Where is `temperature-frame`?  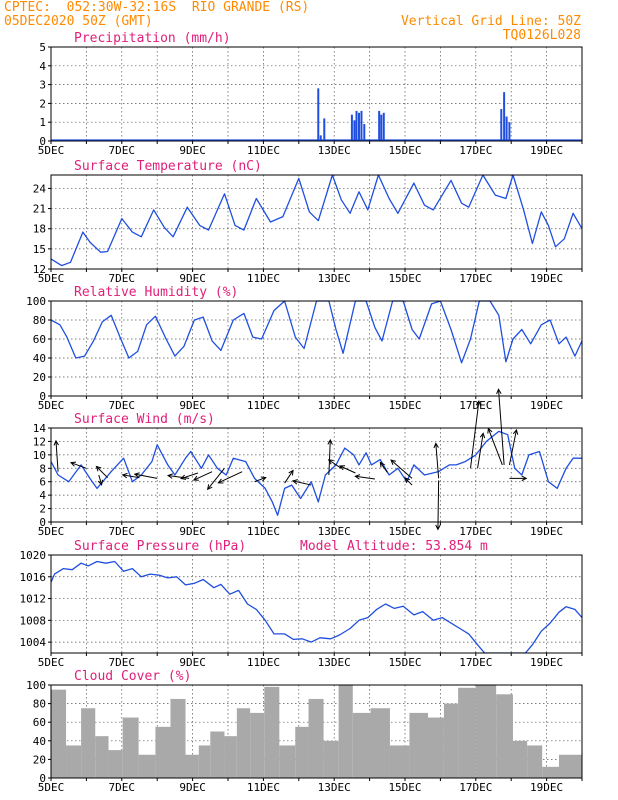 temperature-frame is located at coordinates (316, 222).